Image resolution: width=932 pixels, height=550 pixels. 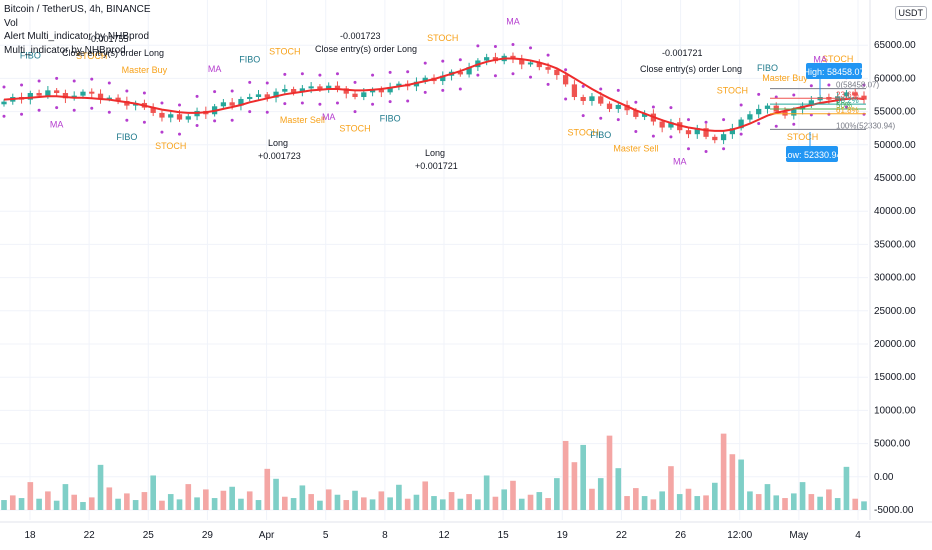 I want to click on signal-label-fibo: FIBO, so click(x=126, y=137).